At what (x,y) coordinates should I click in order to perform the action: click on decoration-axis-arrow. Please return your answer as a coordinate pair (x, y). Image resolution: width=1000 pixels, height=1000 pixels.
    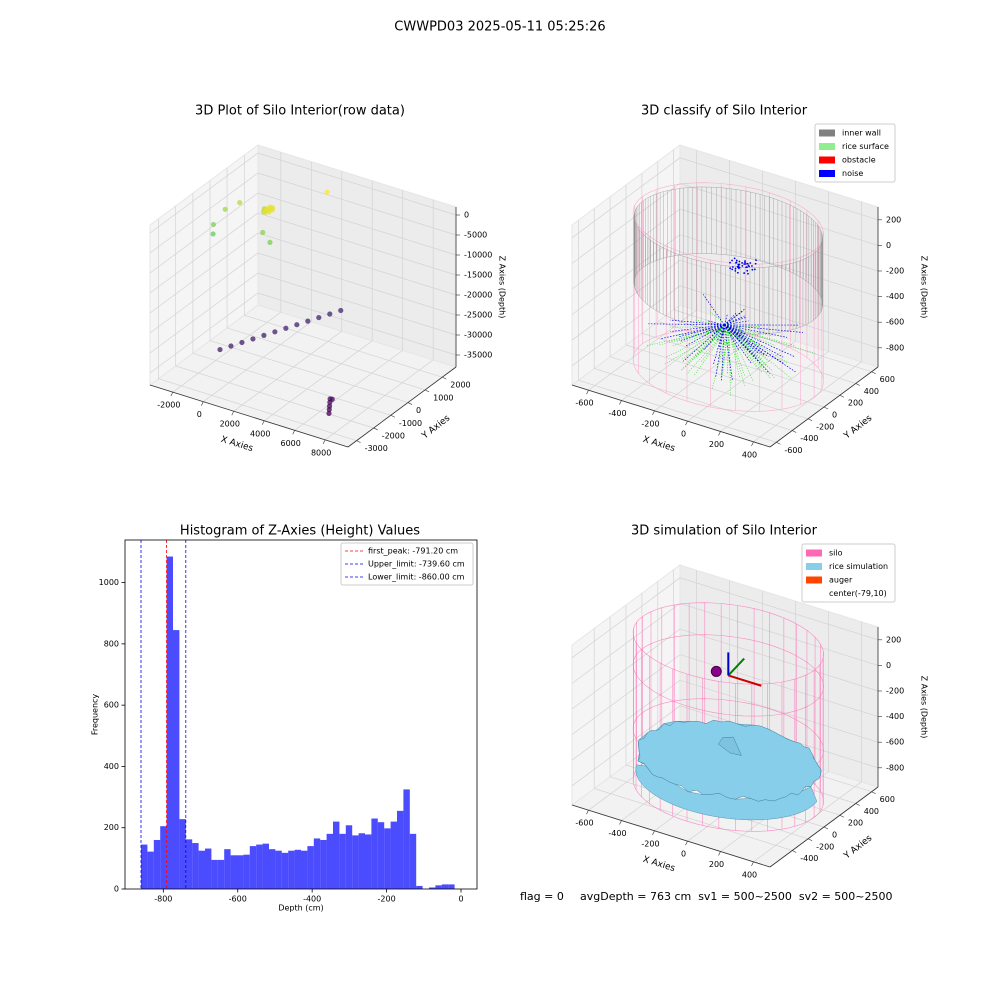
    Looking at the image, I should click on (745, 680).